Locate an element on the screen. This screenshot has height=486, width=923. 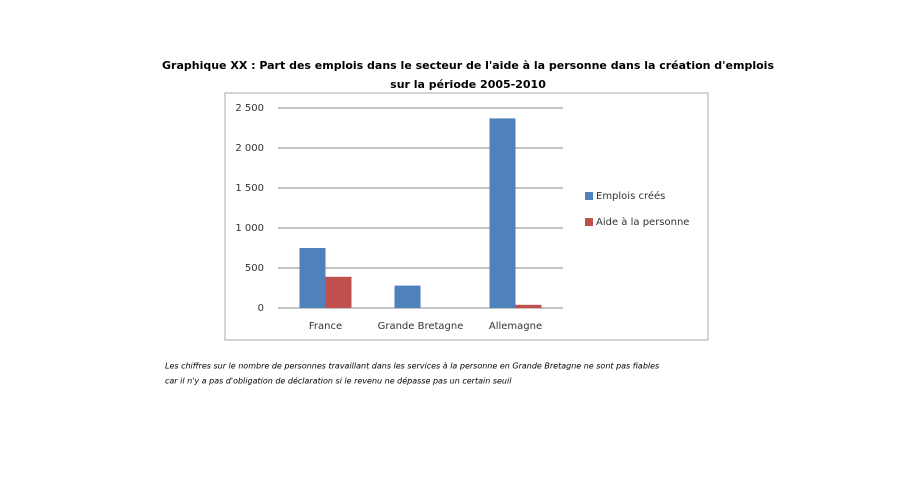
x-tick-label: Grande Bretagne is located at coordinates (421, 326).